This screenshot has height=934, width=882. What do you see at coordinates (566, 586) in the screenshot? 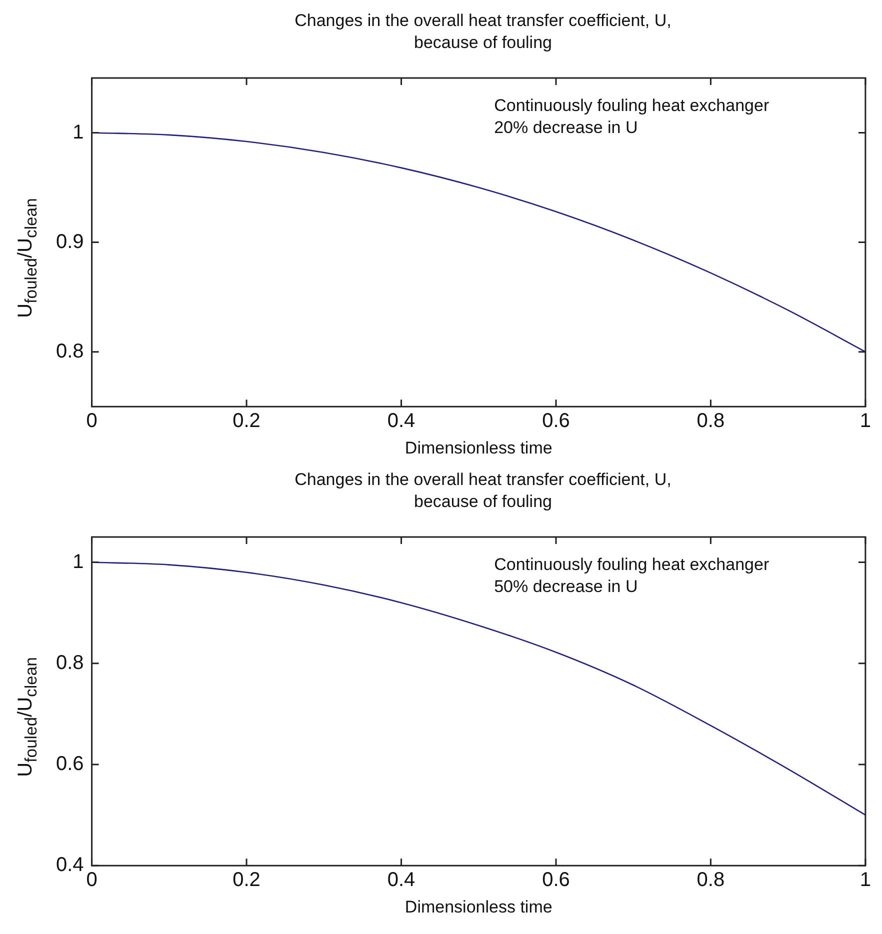
I see `annotation: 50% decrease in U` at bounding box center [566, 586].